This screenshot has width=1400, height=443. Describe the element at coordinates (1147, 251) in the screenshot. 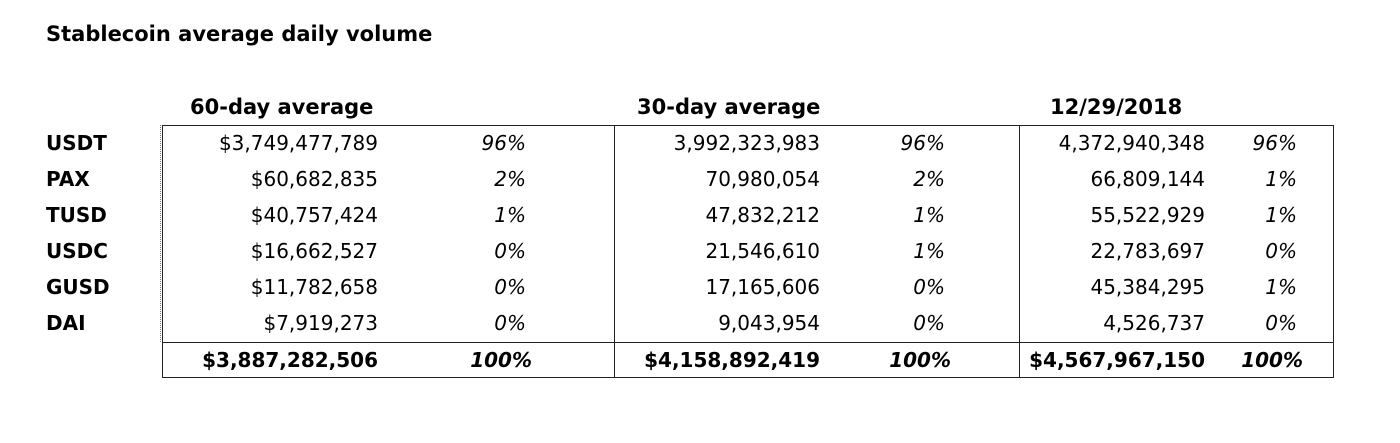

I see `value-cell: 22,783,697` at that location.